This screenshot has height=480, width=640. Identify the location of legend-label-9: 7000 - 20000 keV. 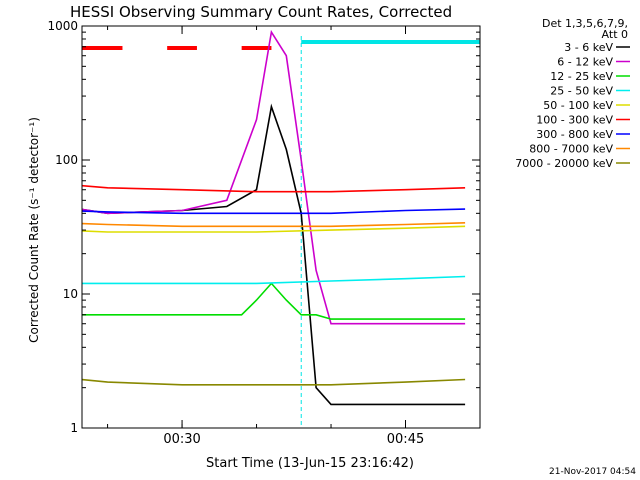
(564, 163).